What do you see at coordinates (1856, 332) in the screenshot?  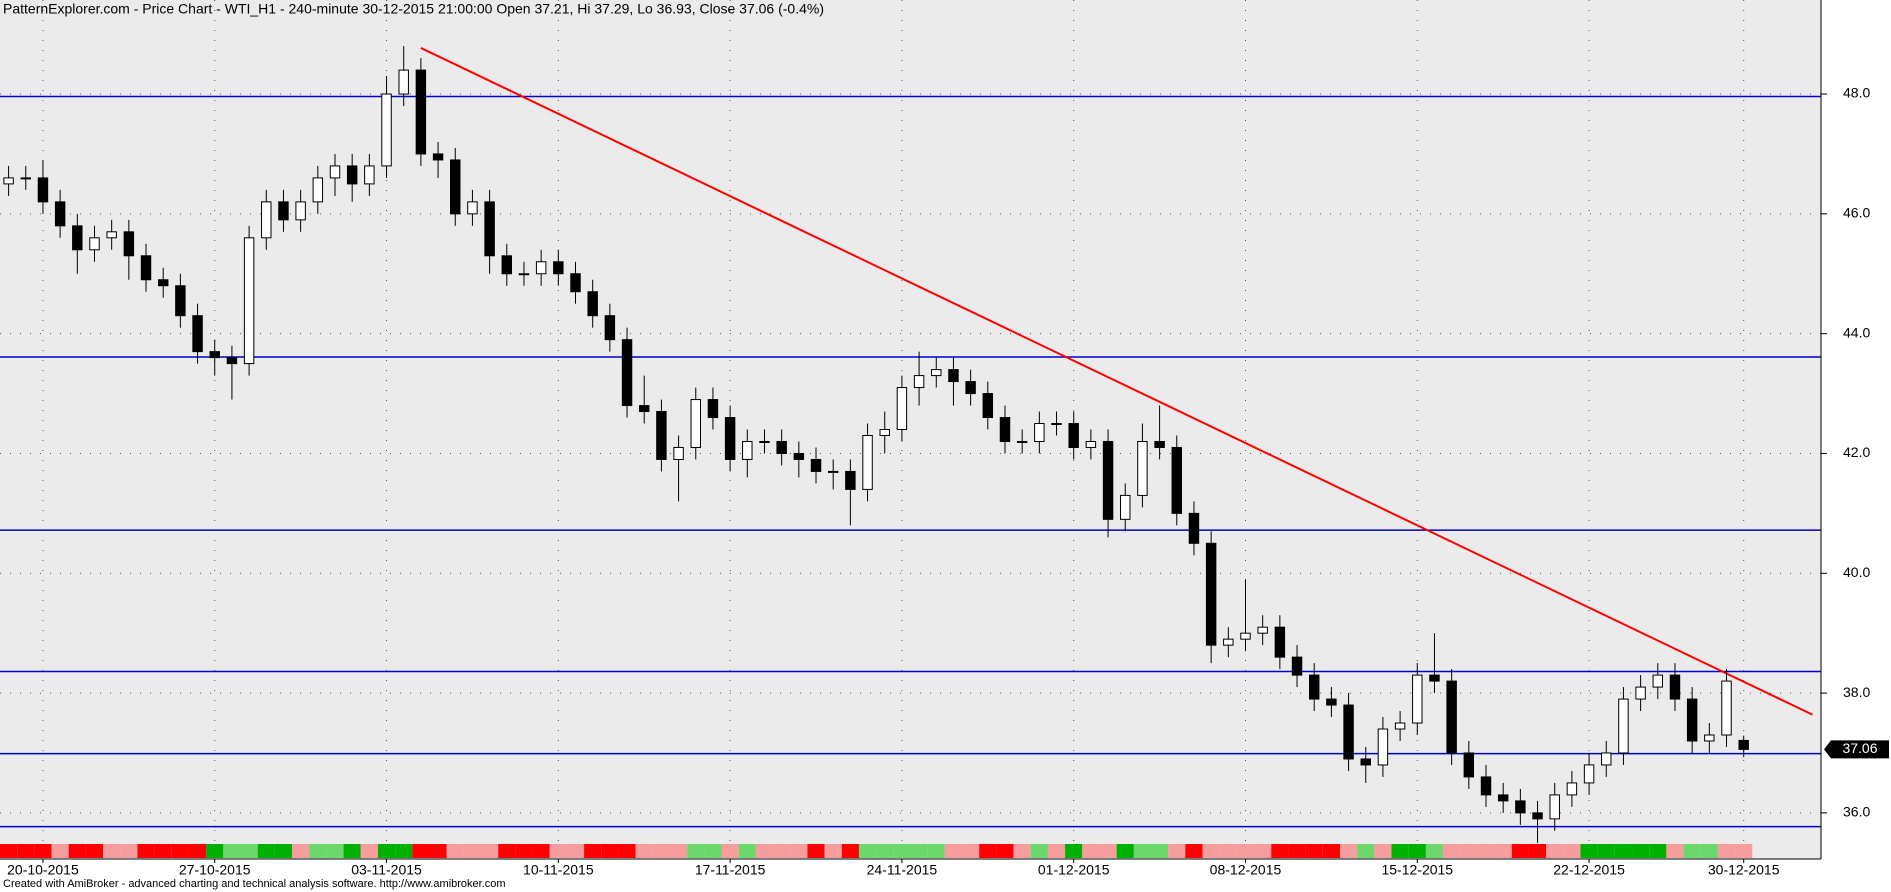 I see `y-tick-label: 44.0` at bounding box center [1856, 332].